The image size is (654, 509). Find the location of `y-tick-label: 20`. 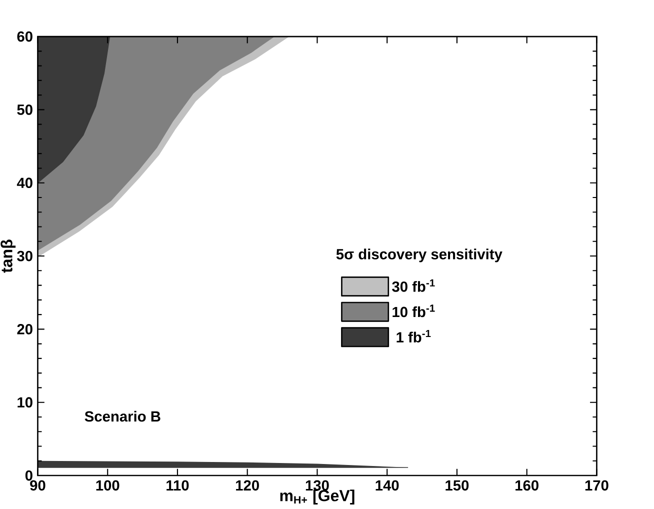

y-tick-label: 20 is located at coordinates (24, 329).